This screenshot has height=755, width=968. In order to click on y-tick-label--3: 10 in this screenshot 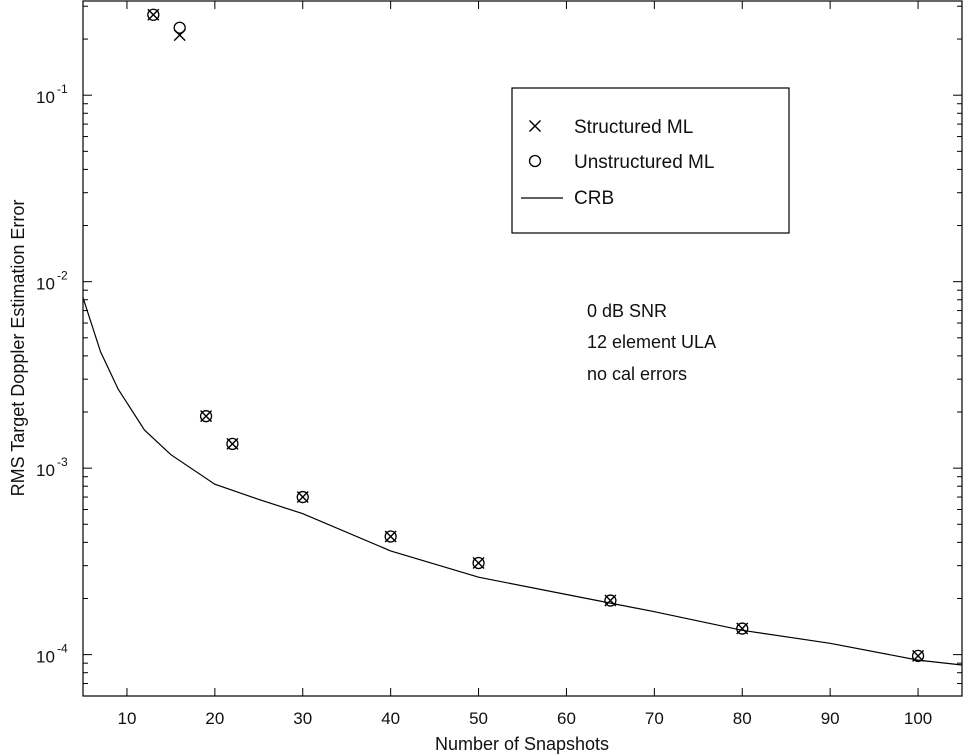, I will do `click(45, 470)`.